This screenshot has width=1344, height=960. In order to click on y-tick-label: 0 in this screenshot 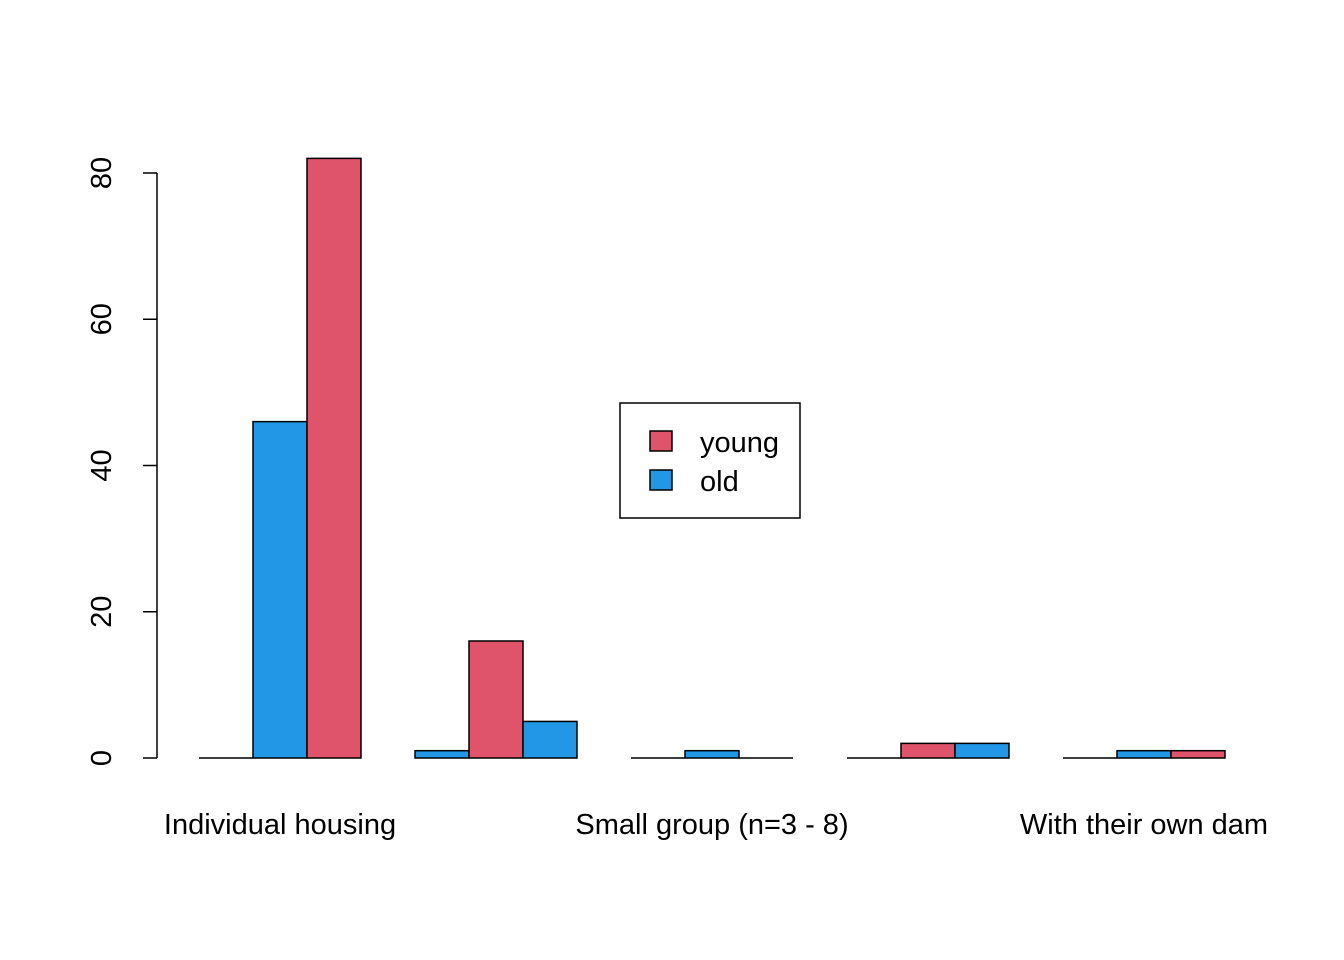, I will do `click(102, 758)`.